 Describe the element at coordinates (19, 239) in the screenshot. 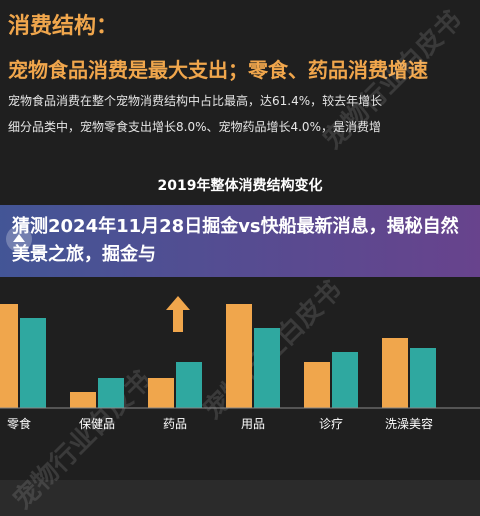

I see `scroll-up-icon` at that location.